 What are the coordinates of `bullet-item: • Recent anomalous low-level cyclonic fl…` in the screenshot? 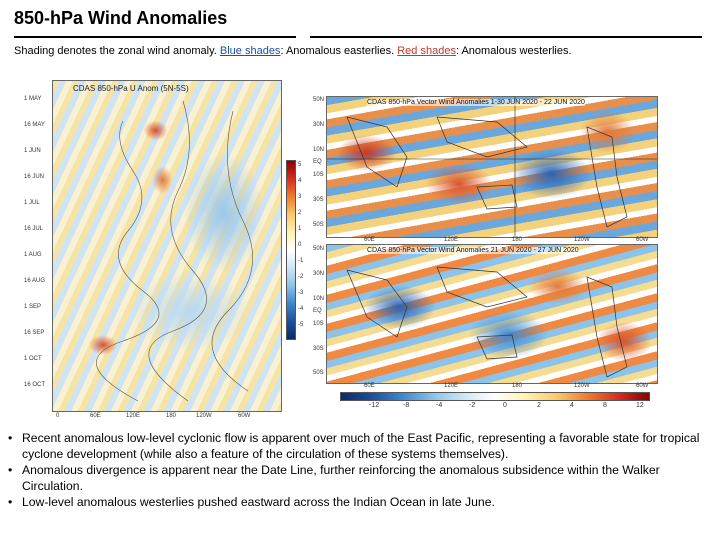 It's located at (360, 446).